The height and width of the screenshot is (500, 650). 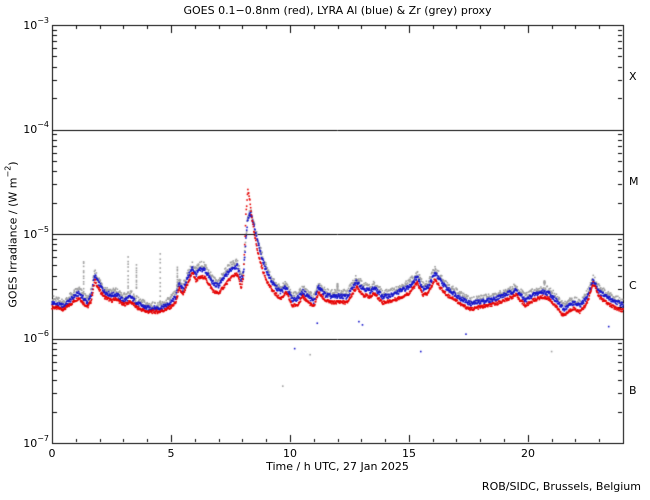 I want to click on y-axis-label: GOES Irradiance / (W m−2), so click(x=11, y=234).